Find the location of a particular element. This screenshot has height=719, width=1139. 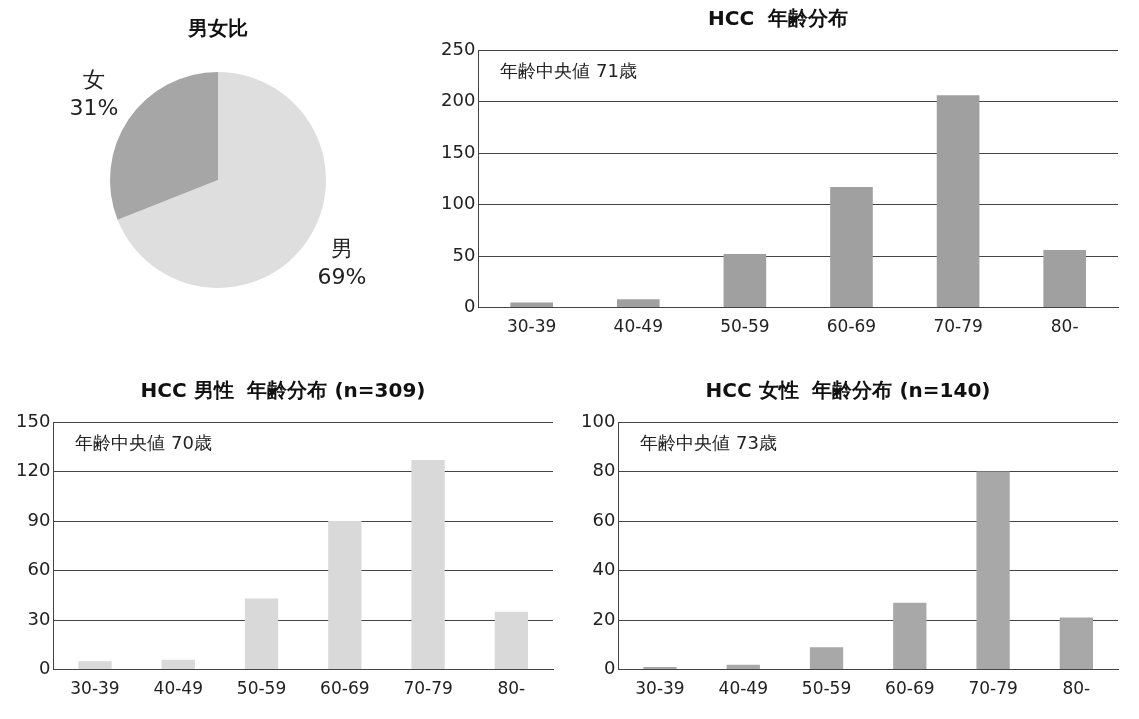

y-tick-label: 250 is located at coordinates (458, 48).